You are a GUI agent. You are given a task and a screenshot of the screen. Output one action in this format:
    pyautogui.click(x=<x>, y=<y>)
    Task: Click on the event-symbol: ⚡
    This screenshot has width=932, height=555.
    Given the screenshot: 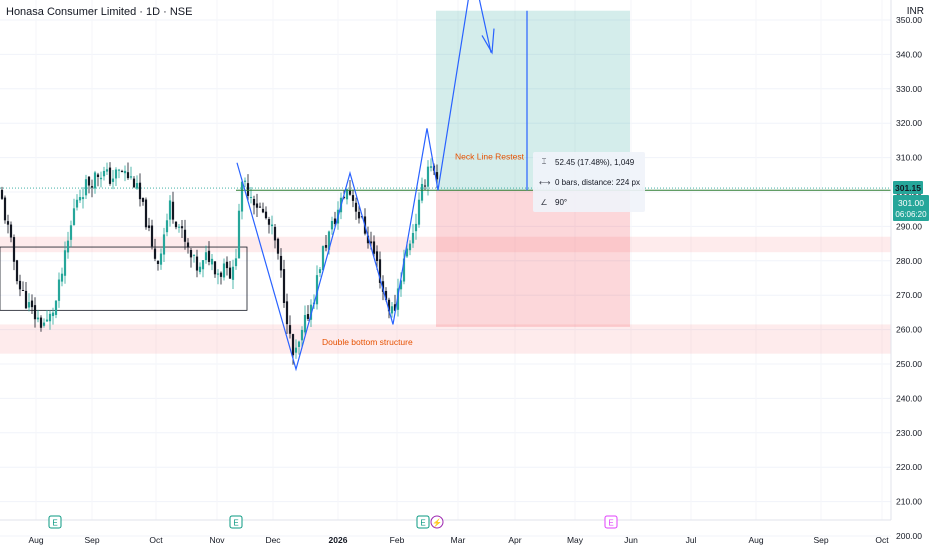 What is the action you would take?
    pyautogui.click(x=437, y=523)
    